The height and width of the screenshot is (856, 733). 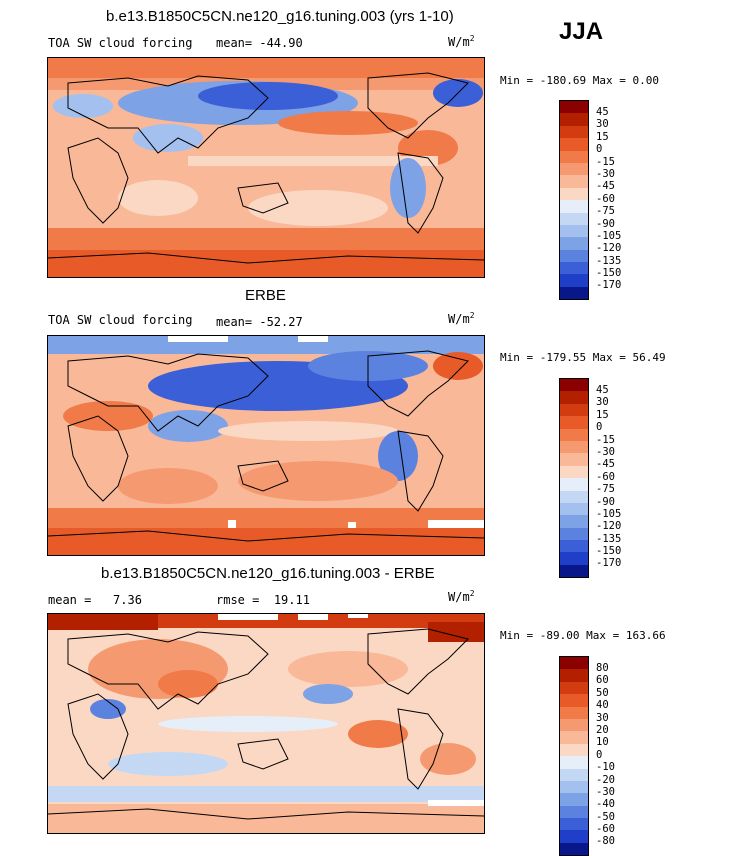 I want to click on panel2-minmax: Min = -179.55 Max = 56.49, so click(x=583, y=357).